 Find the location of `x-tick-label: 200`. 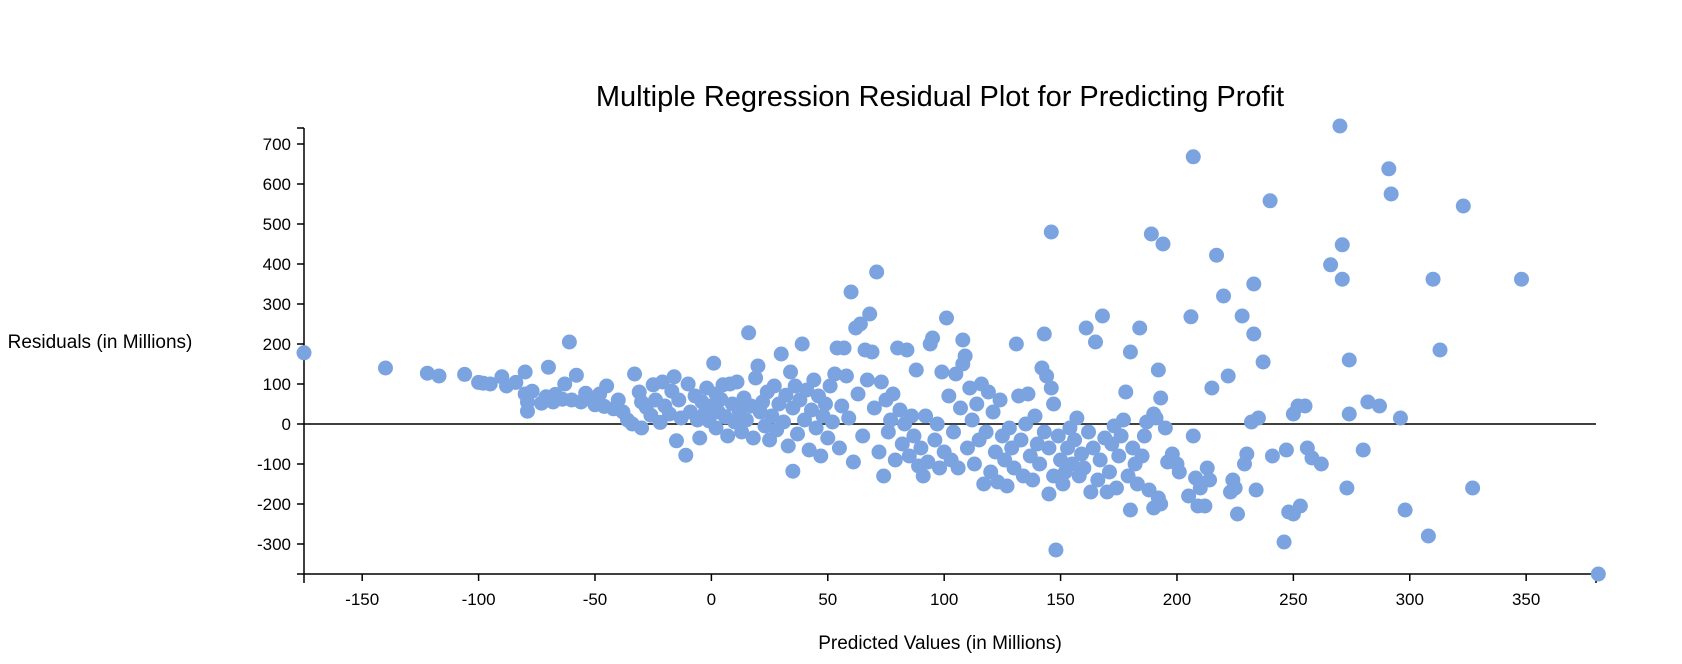

x-tick-label: 200 is located at coordinates (1177, 599).